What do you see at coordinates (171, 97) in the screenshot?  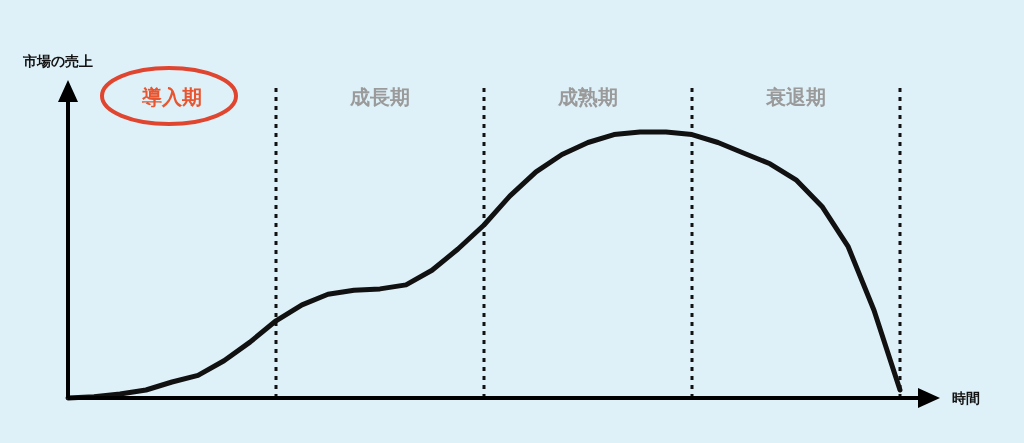 I see `text: 導入期` at bounding box center [171, 97].